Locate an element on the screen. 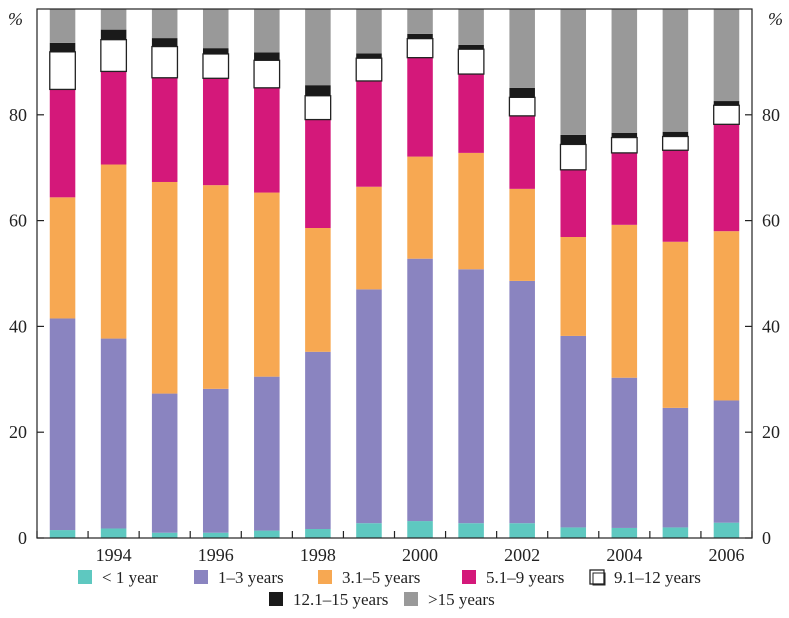 This screenshot has width=789, height=618. y-unit-label-right: % is located at coordinates (775, 19).